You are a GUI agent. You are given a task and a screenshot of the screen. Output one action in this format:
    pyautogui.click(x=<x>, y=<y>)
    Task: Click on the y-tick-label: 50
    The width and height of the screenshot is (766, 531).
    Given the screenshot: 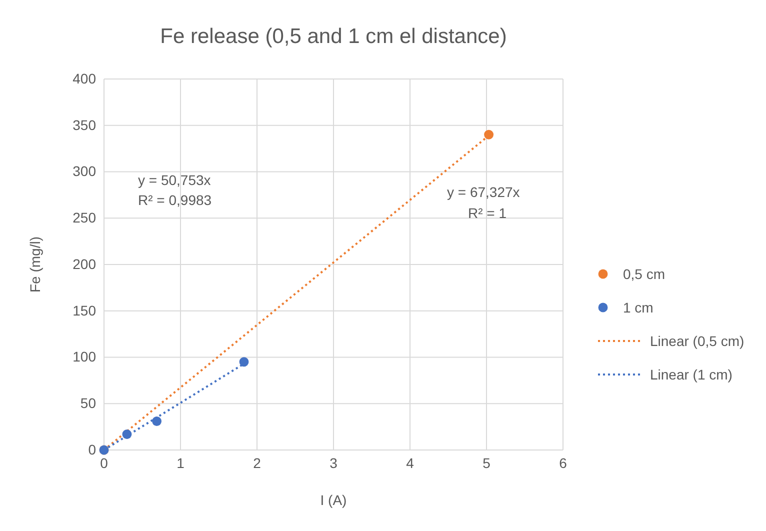 What is the action you would take?
    pyautogui.click(x=88, y=403)
    